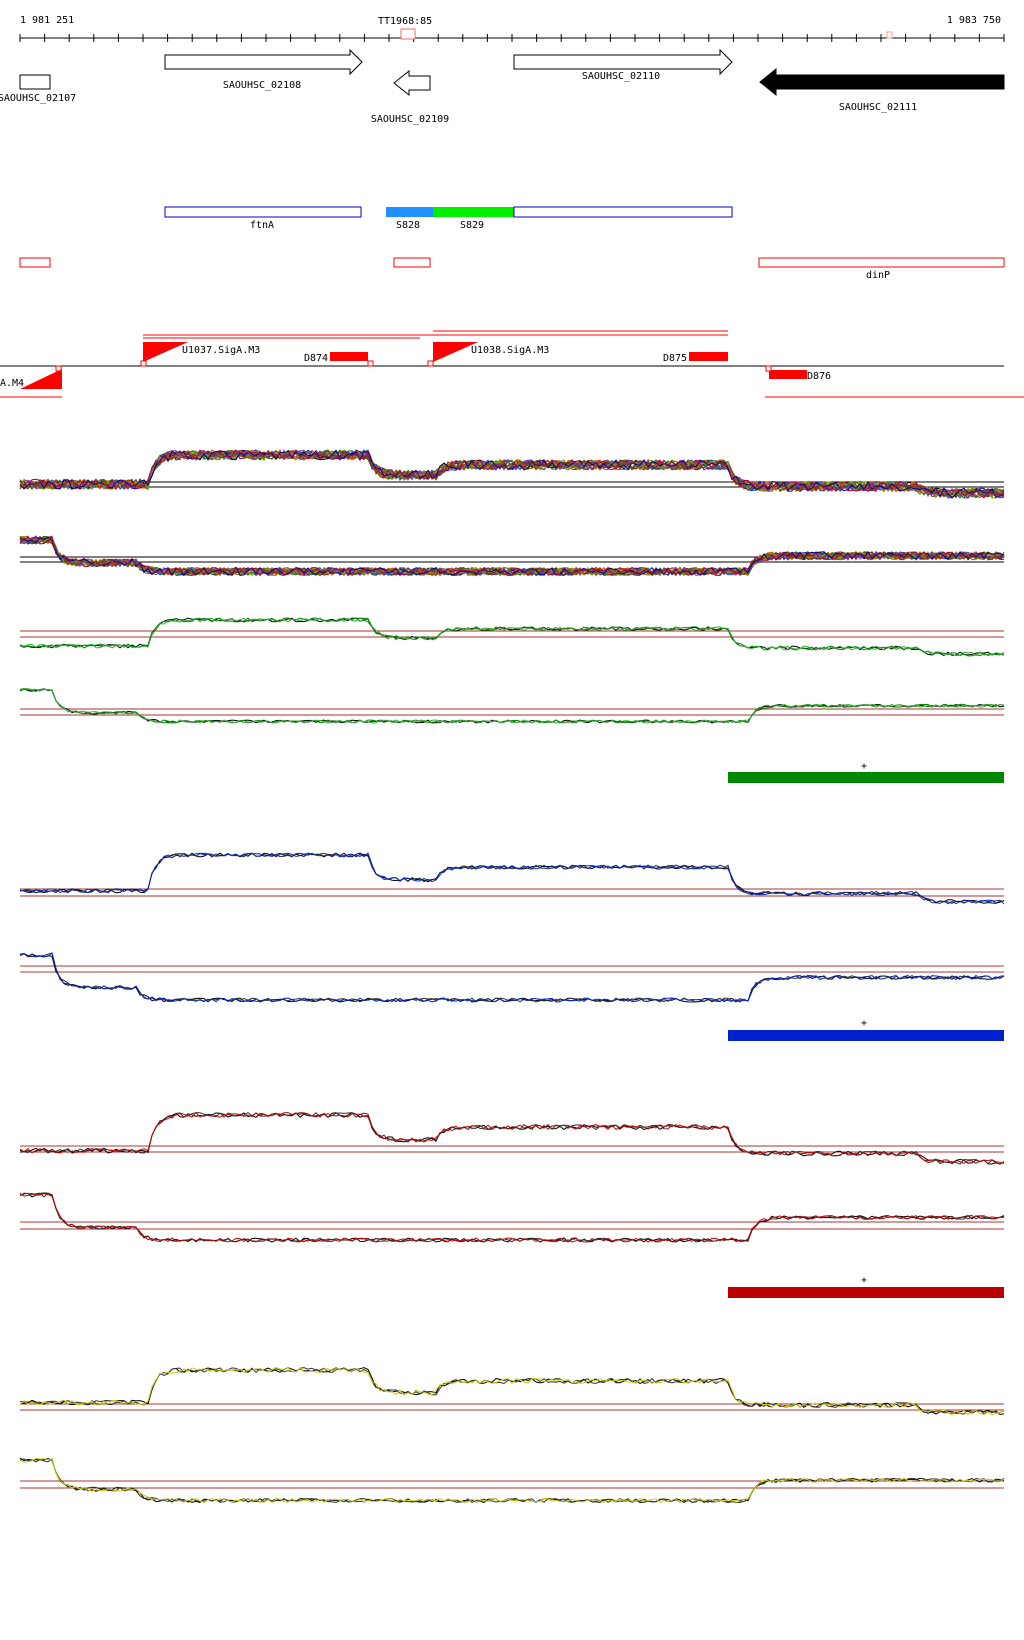  I want to click on region-track: ftnA S828 S829, so click(448, 218).